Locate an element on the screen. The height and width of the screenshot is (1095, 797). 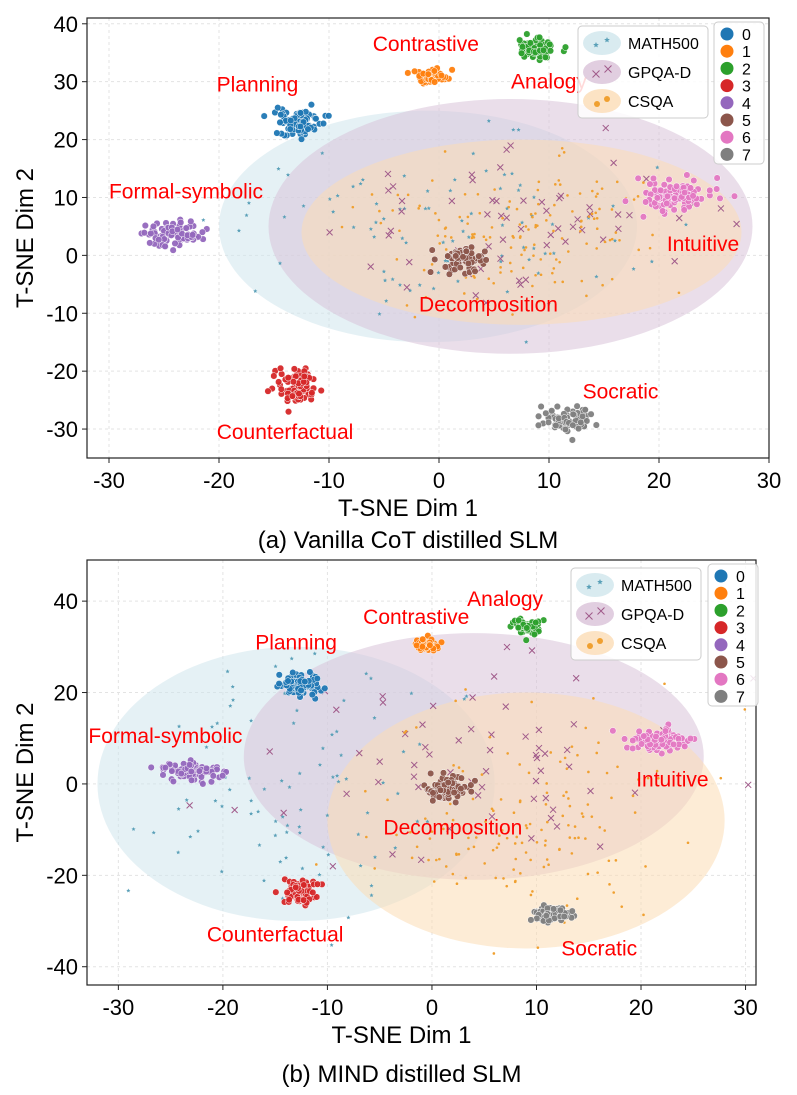
cluster-legend-box is located at coordinates (733, 635).